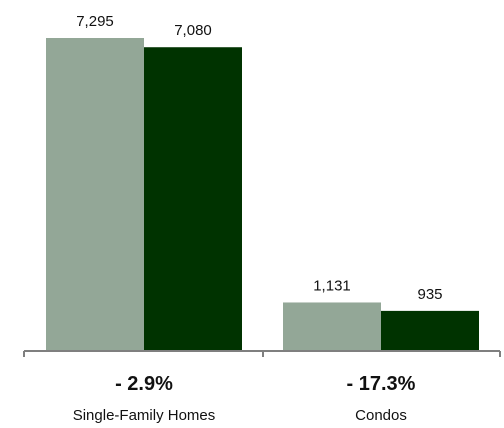  Describe the element at coordinates (144, 384) in the screenshot. I see `change-label-single-family: - 2.9%` at that location.